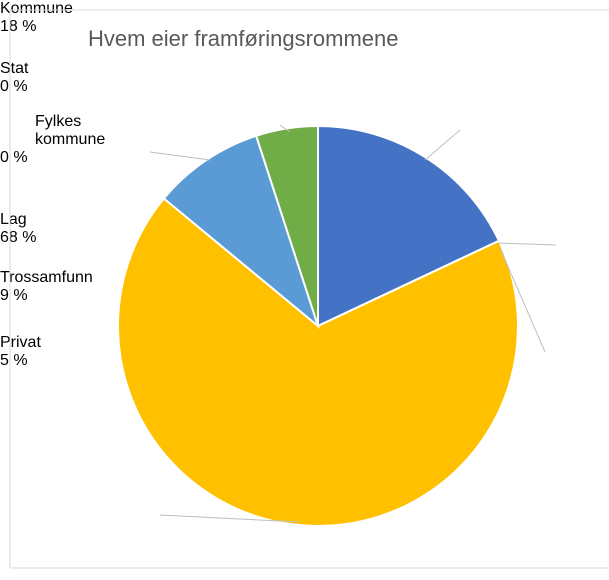  What do you see at coordinates (35, 86) in the screenshot?
I see `callout: Stat 0 %` at bounding box center [35, 86].